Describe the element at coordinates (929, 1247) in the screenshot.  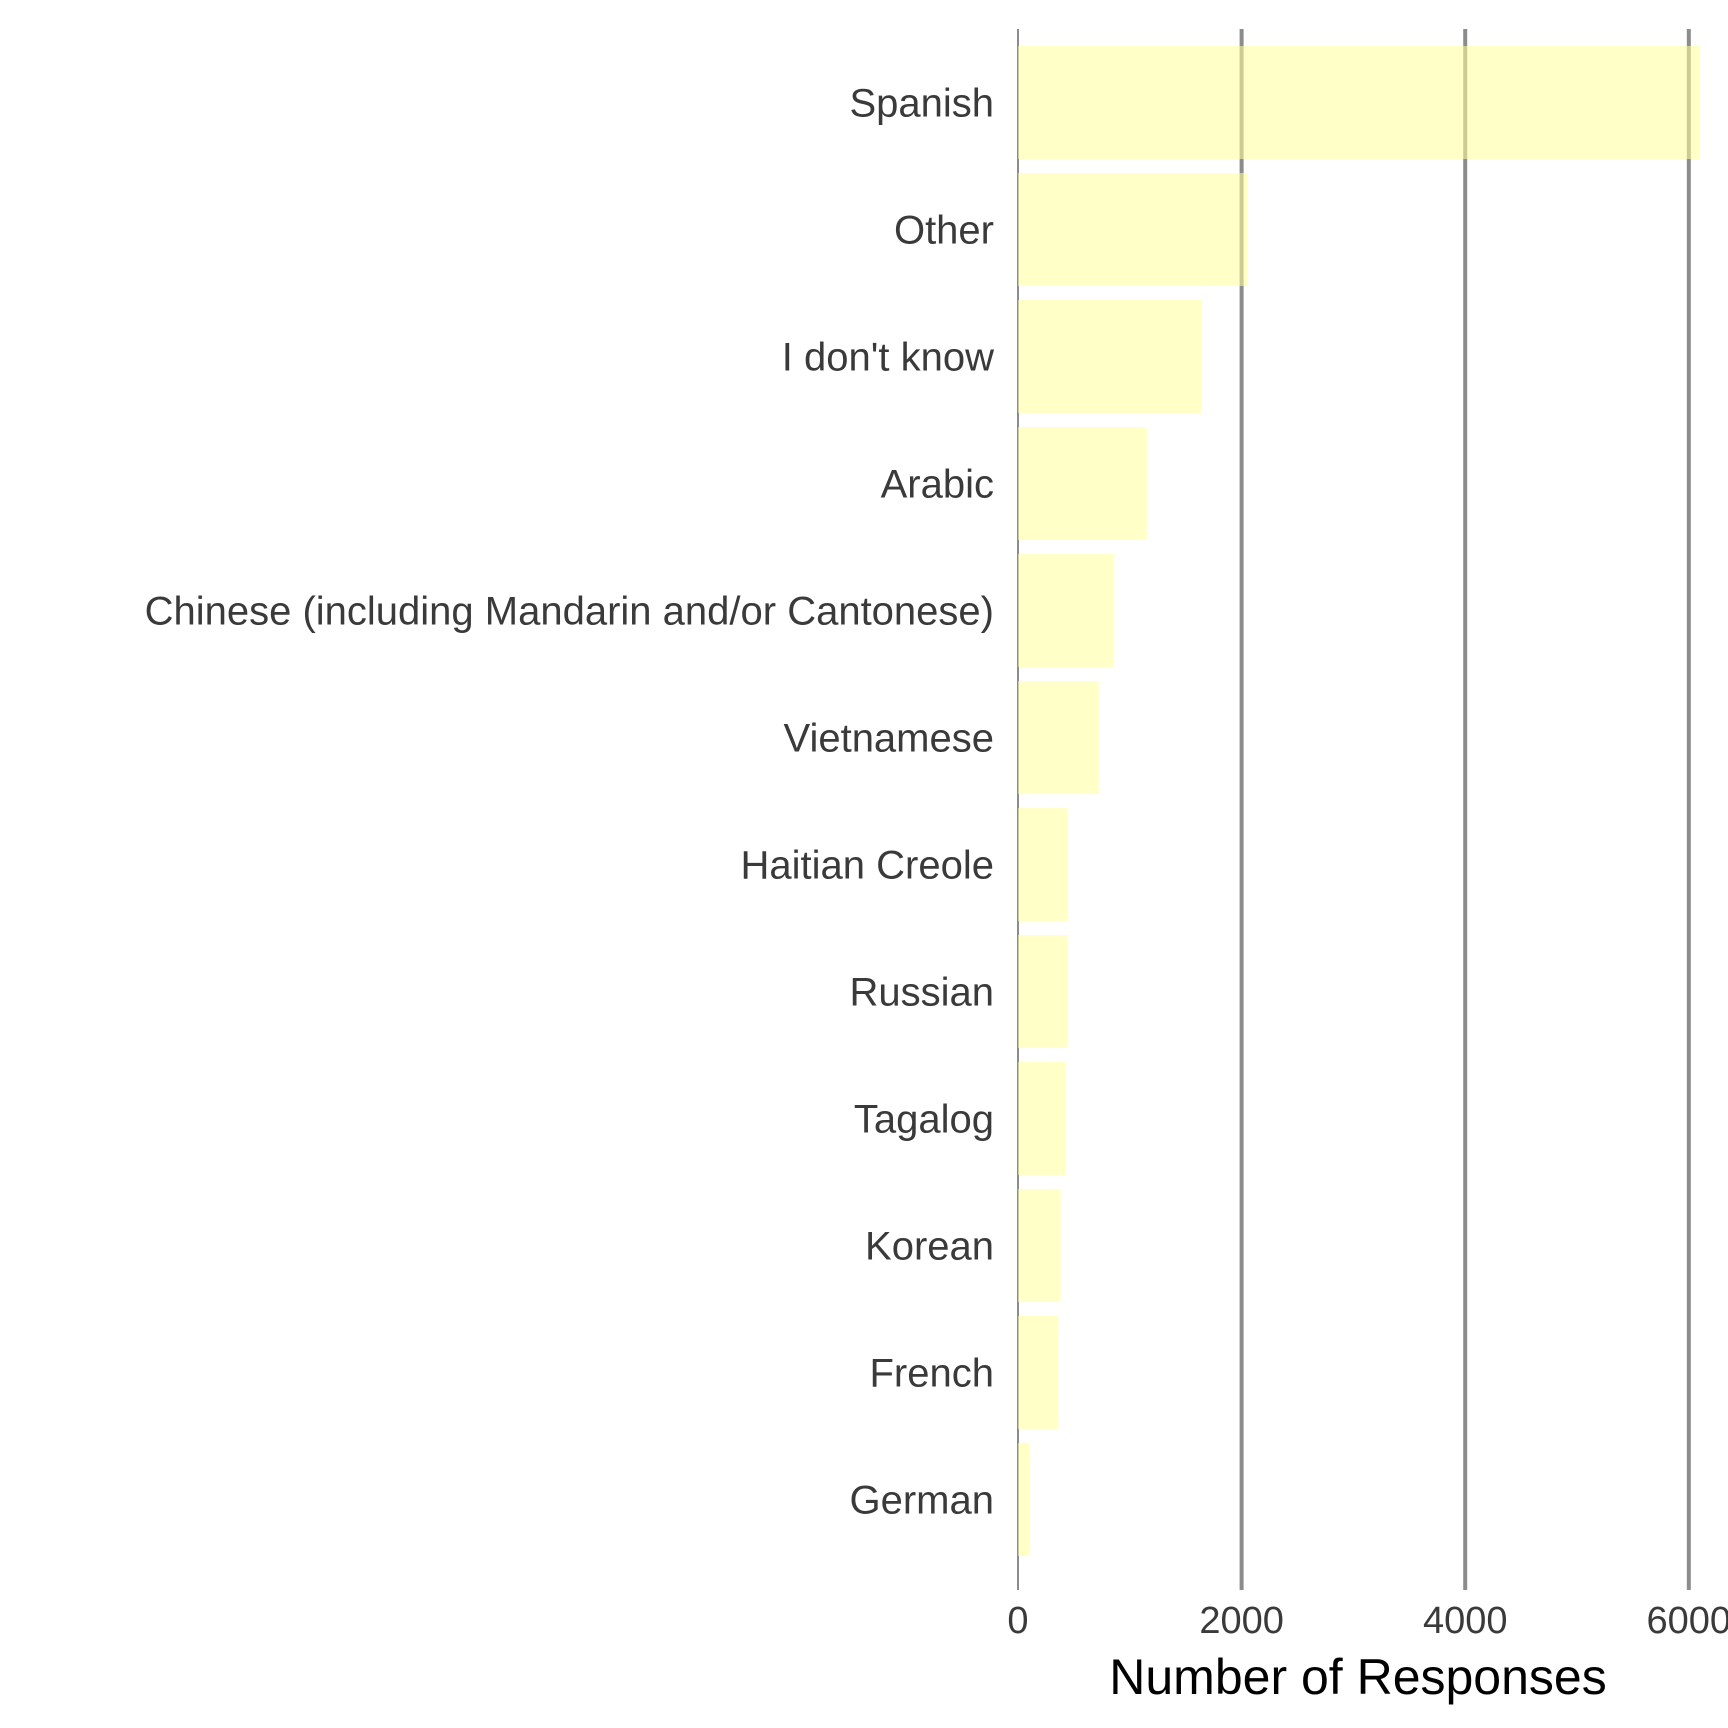
I see `category-label: Korean` at that location.